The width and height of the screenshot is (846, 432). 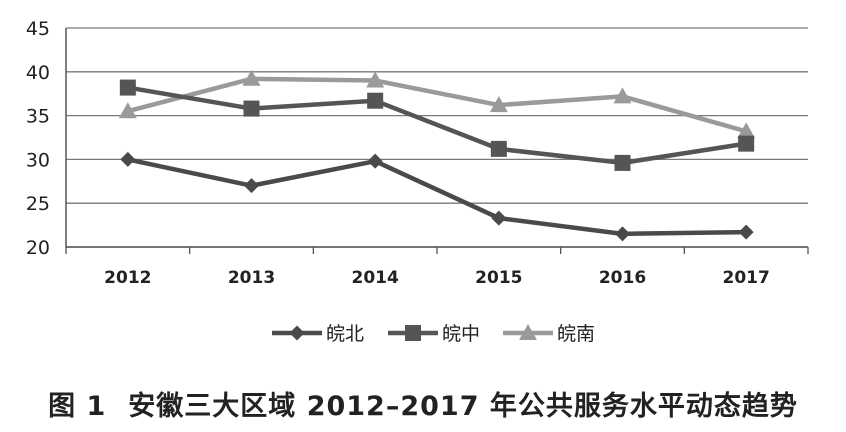 What do you see at coordinates (251, 186) in the screenshot?
I see `data-point-皖北-2013` at bounding box center [251, 186].